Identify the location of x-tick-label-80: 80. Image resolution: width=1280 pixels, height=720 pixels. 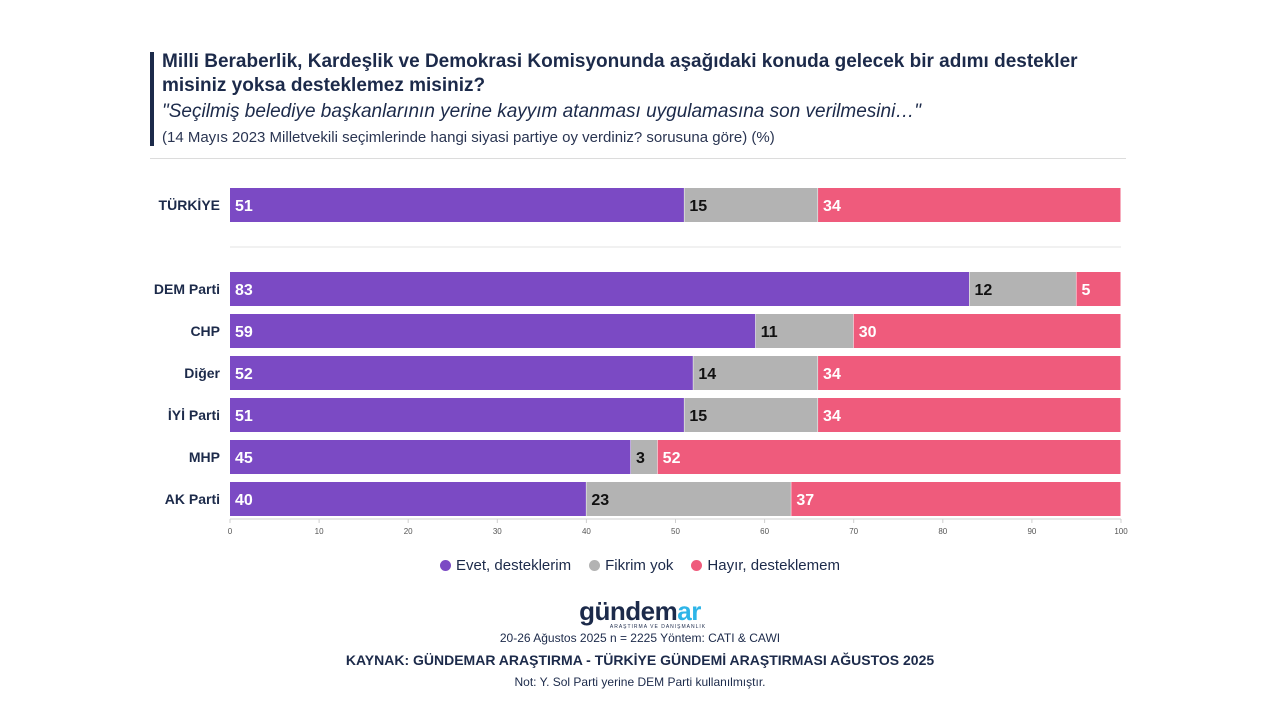
(942, 531).